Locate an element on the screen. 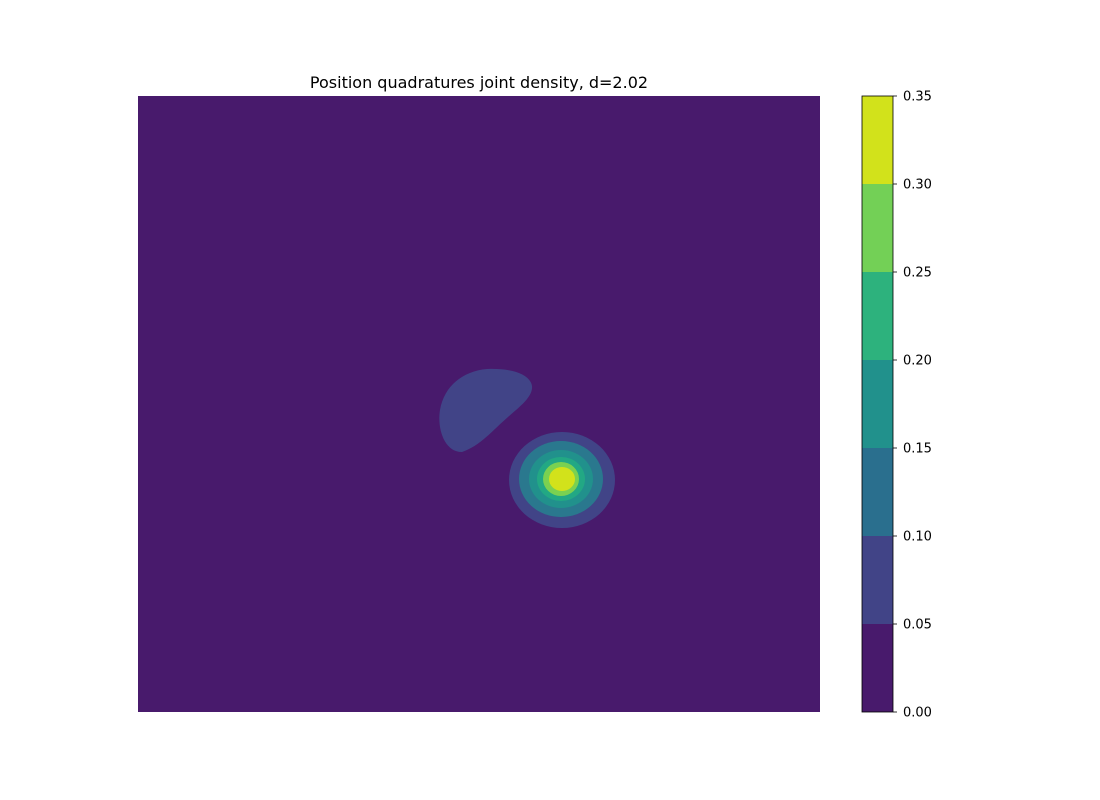 This screenshot has height=800, width=1100. colorbar-tick-label: 0.05 is located at coordinates (917, 625).